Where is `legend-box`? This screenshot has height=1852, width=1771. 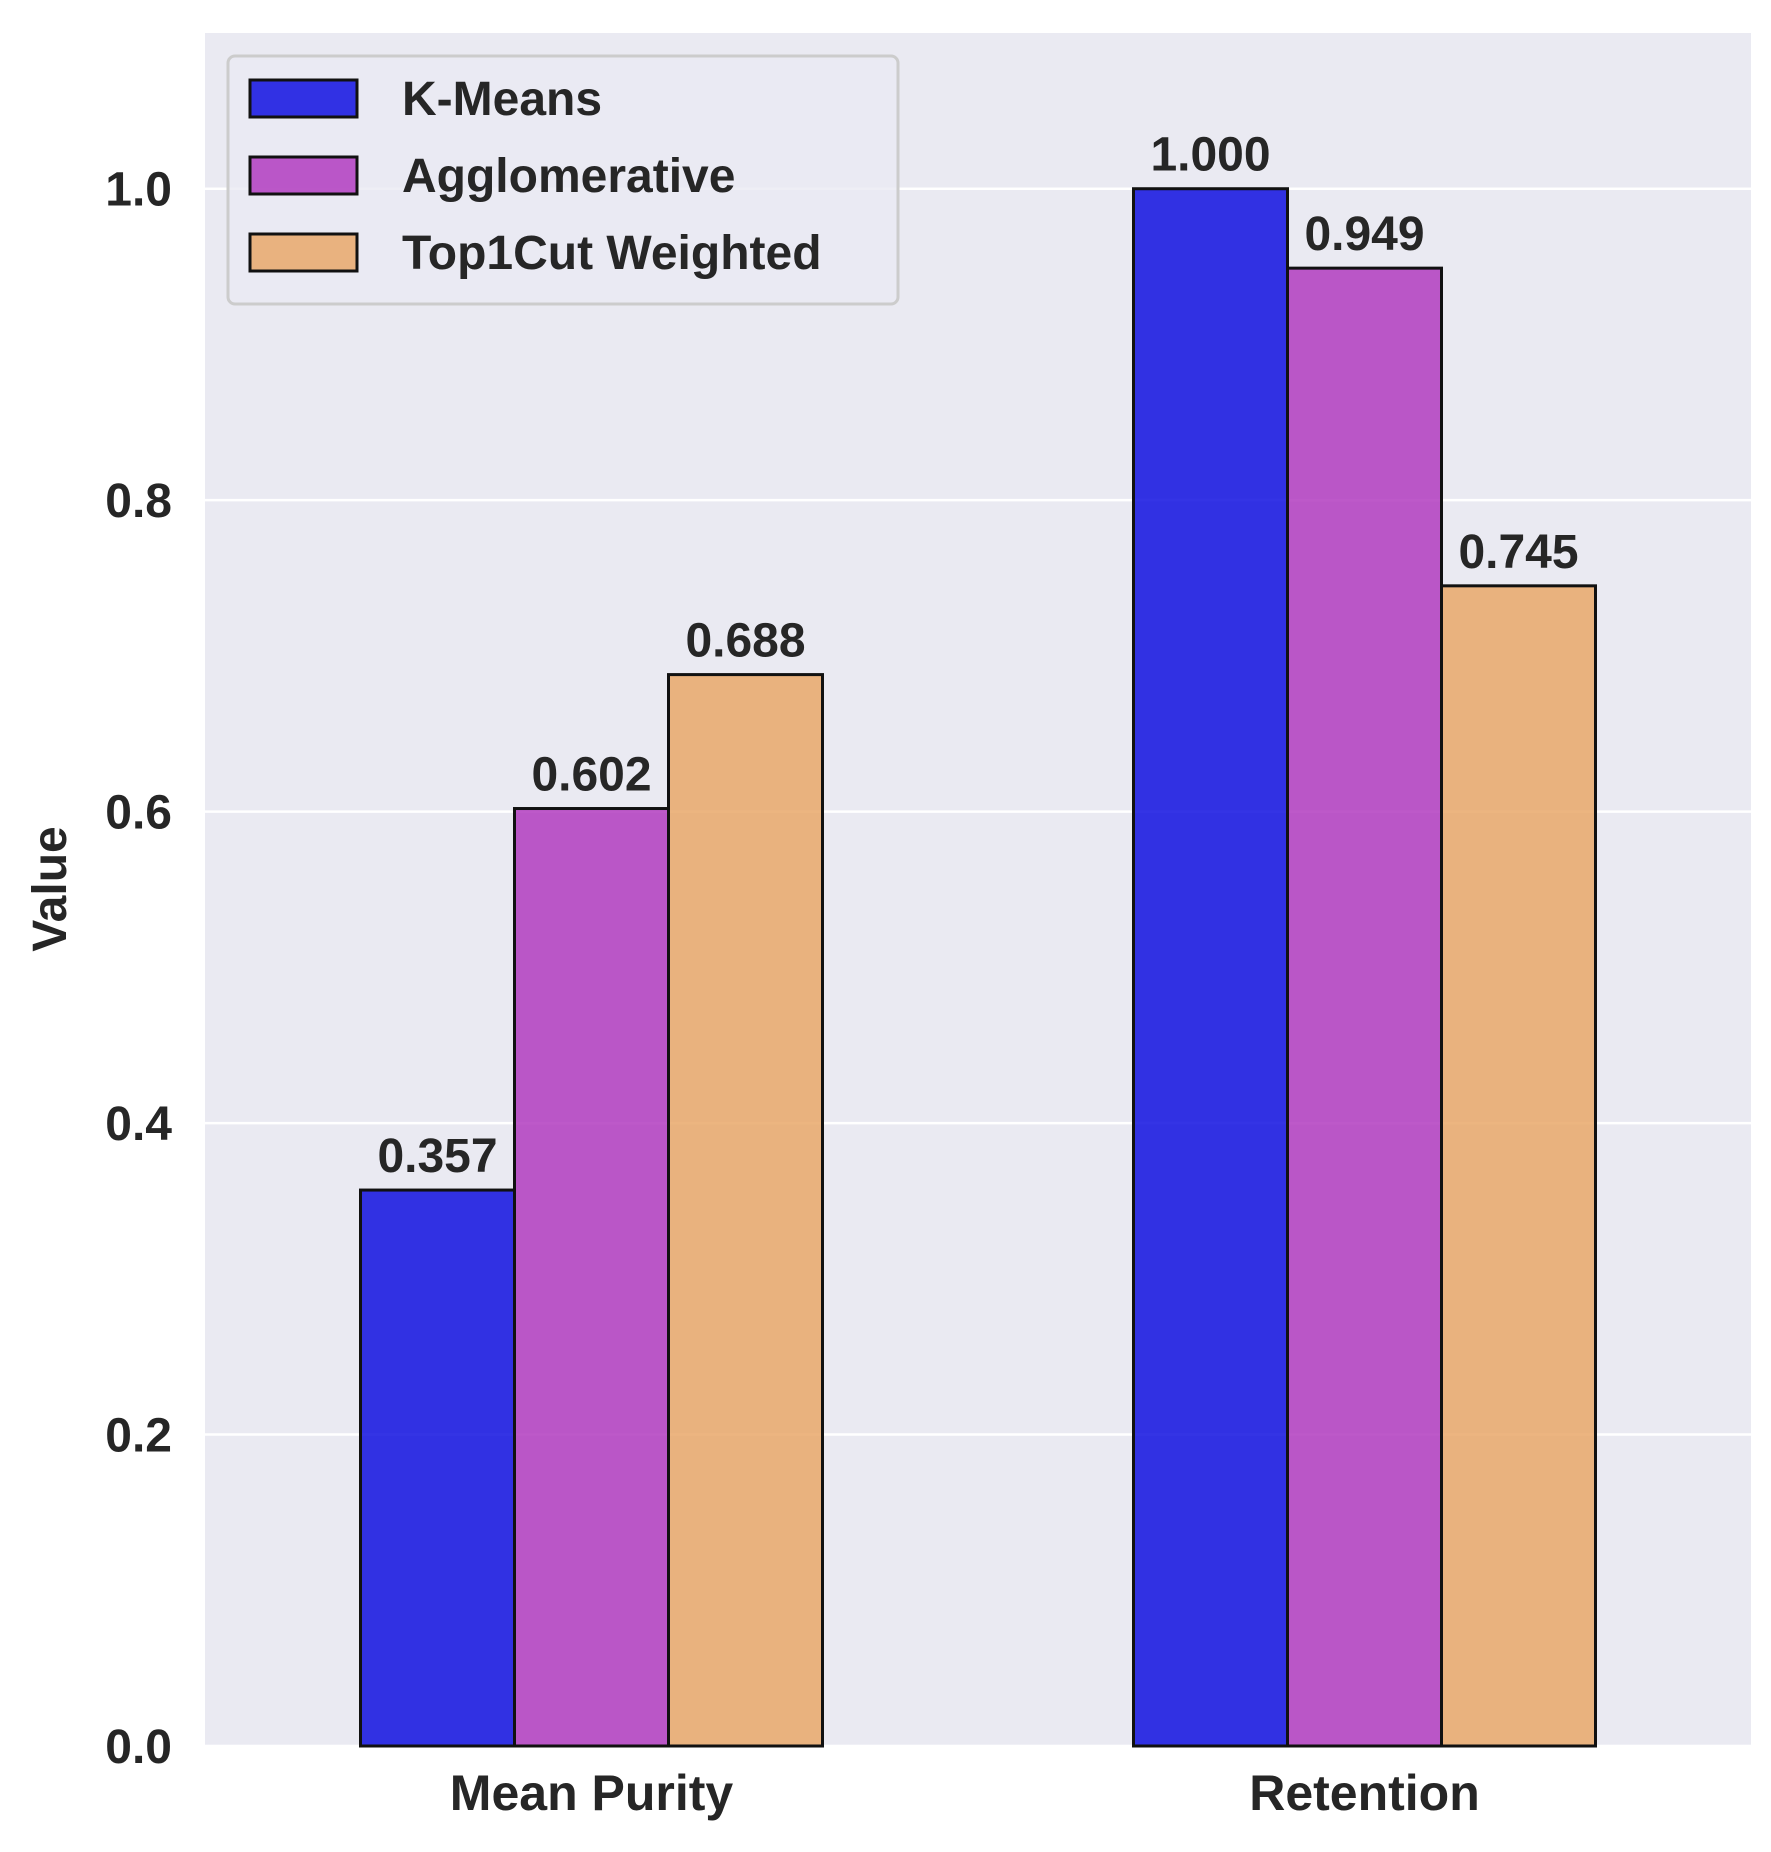 legend-box is located at coordinates (563, 180).